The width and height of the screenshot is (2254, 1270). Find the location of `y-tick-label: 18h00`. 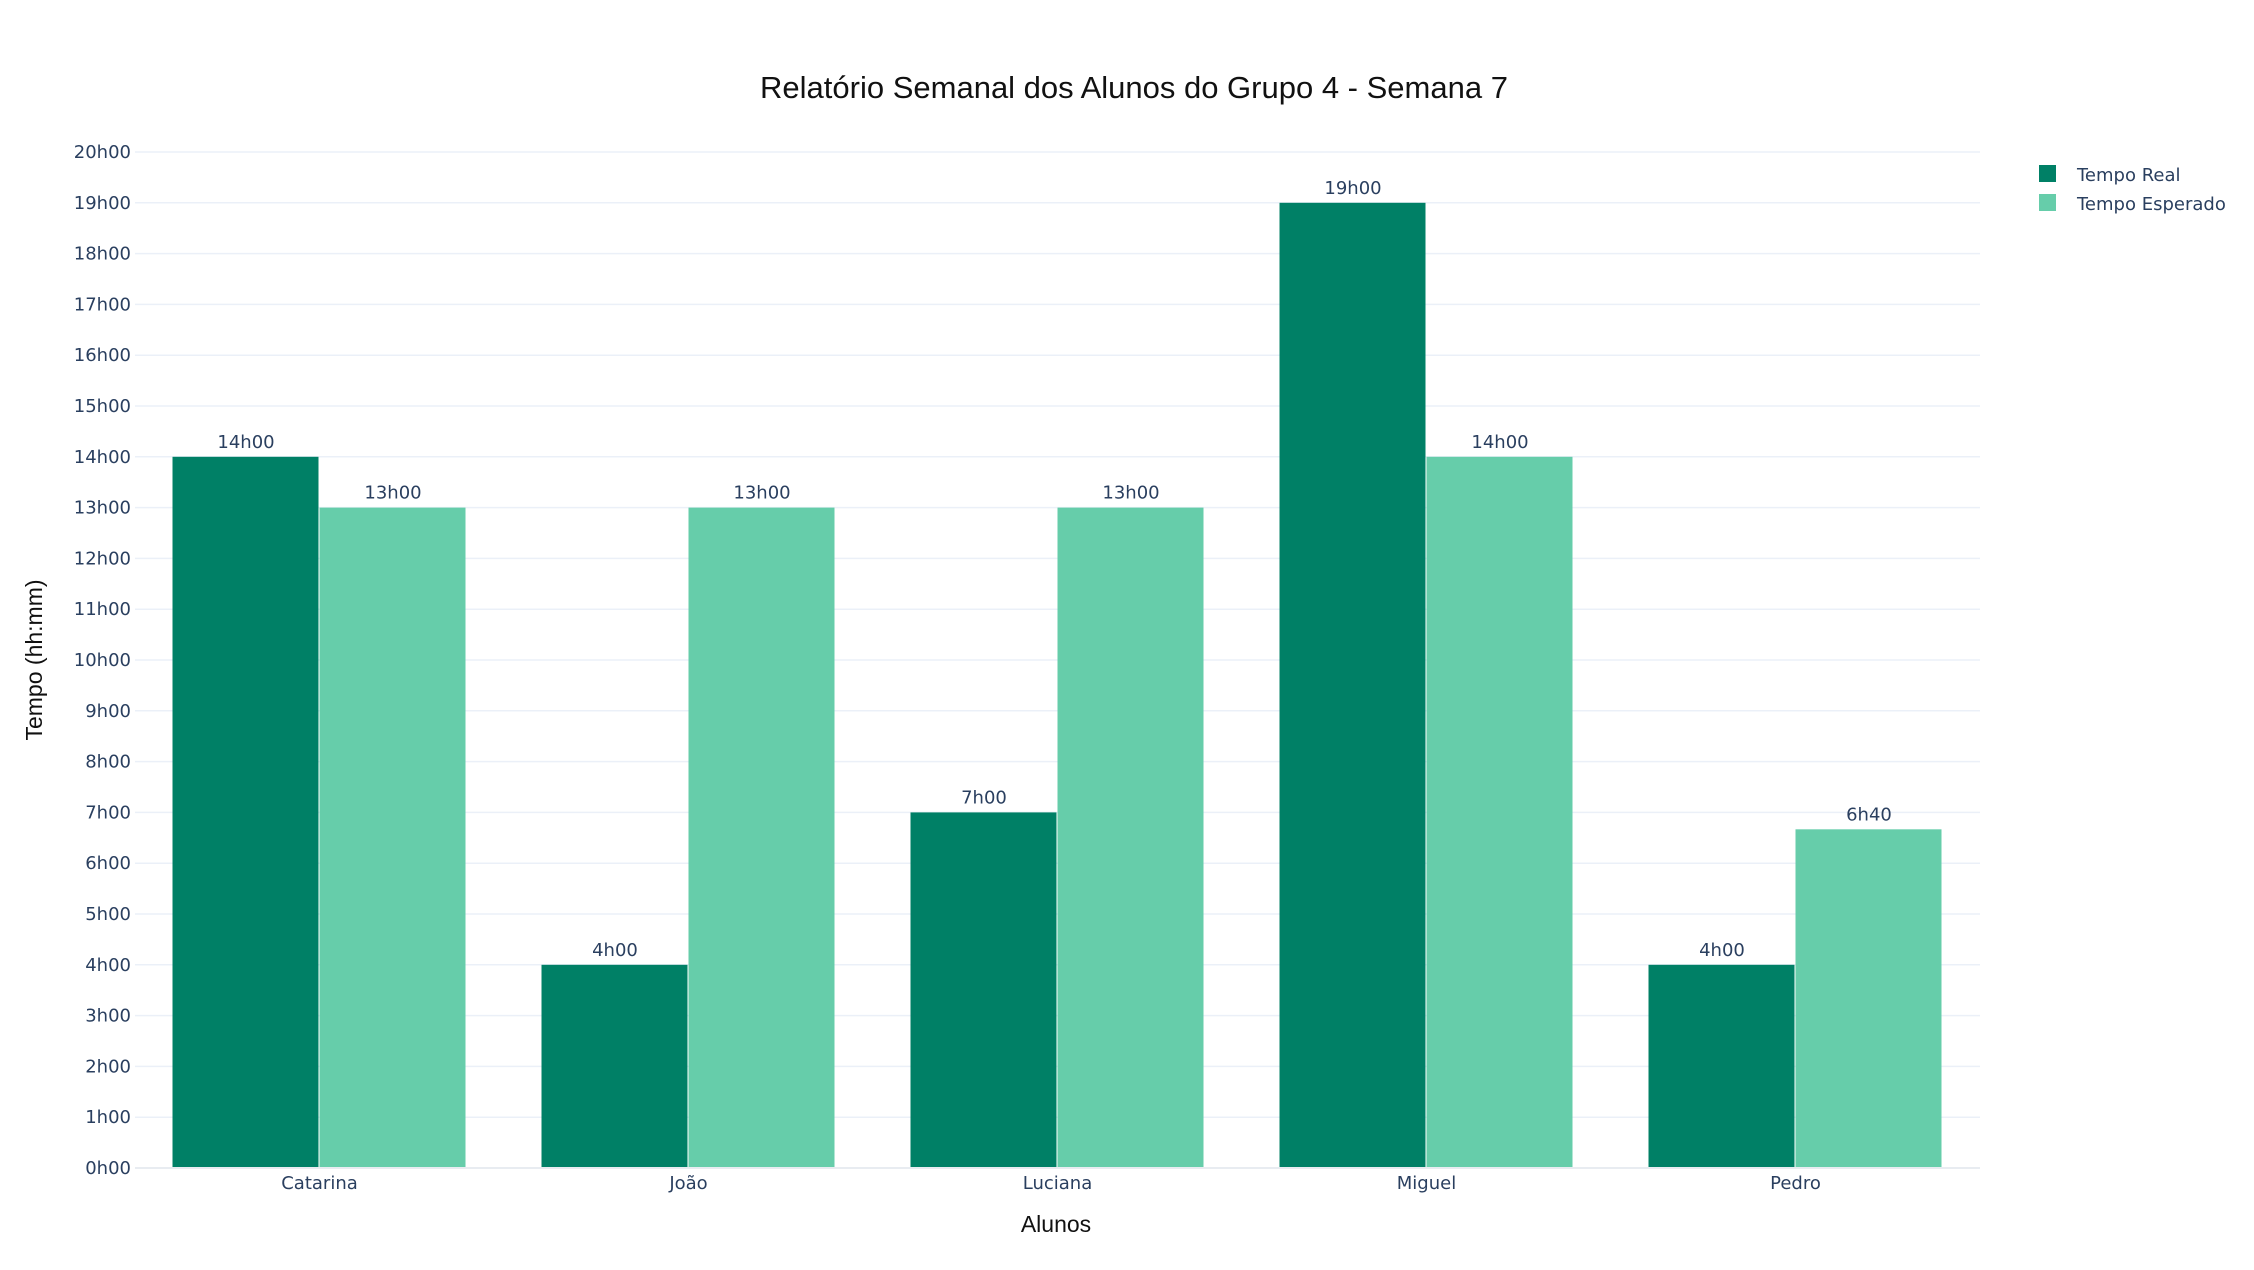

y-tick-label: 18h00 is located at coordinates (102, 254).